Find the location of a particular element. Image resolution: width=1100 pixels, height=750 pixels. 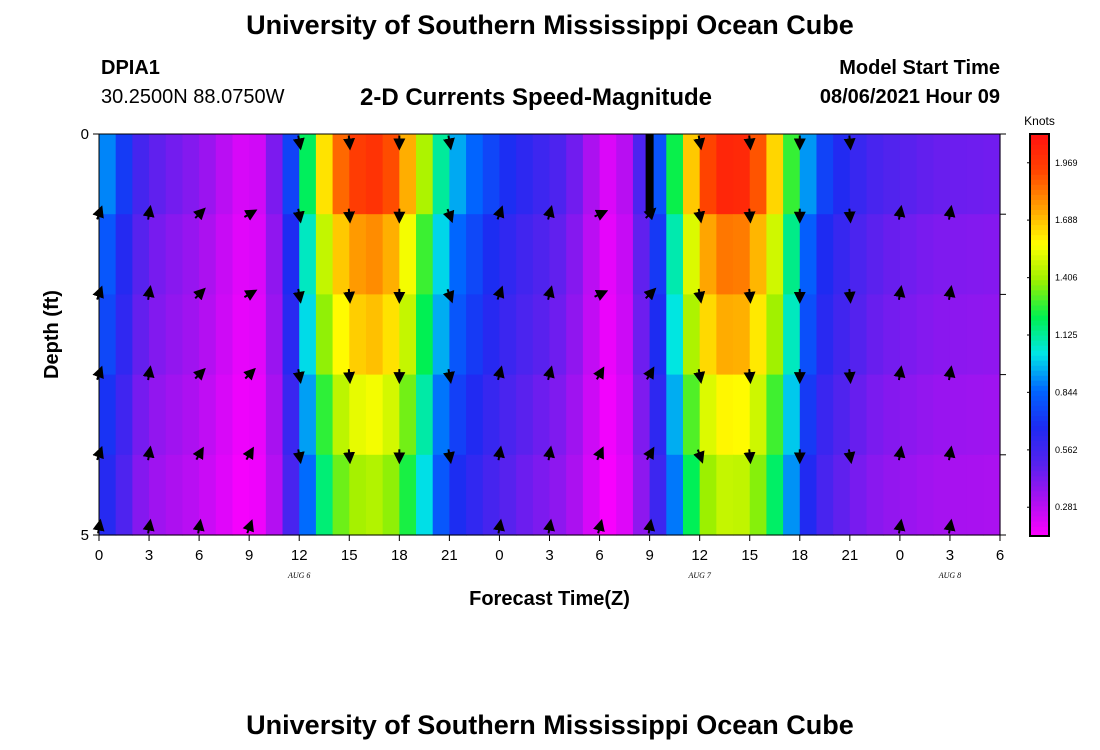

x-axis-label: Forecast Time(Z) is located at coordinates (549, 599).